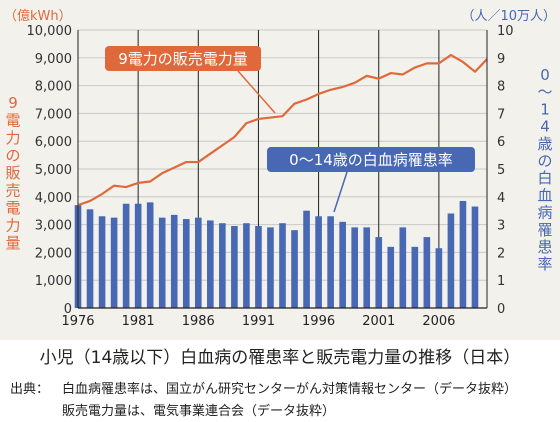 The image size is (560, 422). Describe the element at coordinates (198, 321) in the screenshot. I see `x-tick: 1986` at that location.